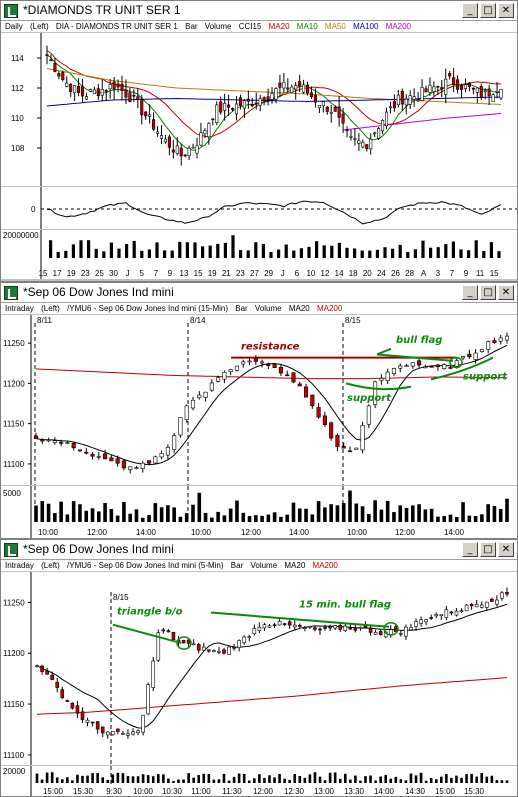 This screenshot has height=797, width=518. Describe the element at coordinates (299, 308) in the screenshot. I see `ma20-label: MA20` at that location.